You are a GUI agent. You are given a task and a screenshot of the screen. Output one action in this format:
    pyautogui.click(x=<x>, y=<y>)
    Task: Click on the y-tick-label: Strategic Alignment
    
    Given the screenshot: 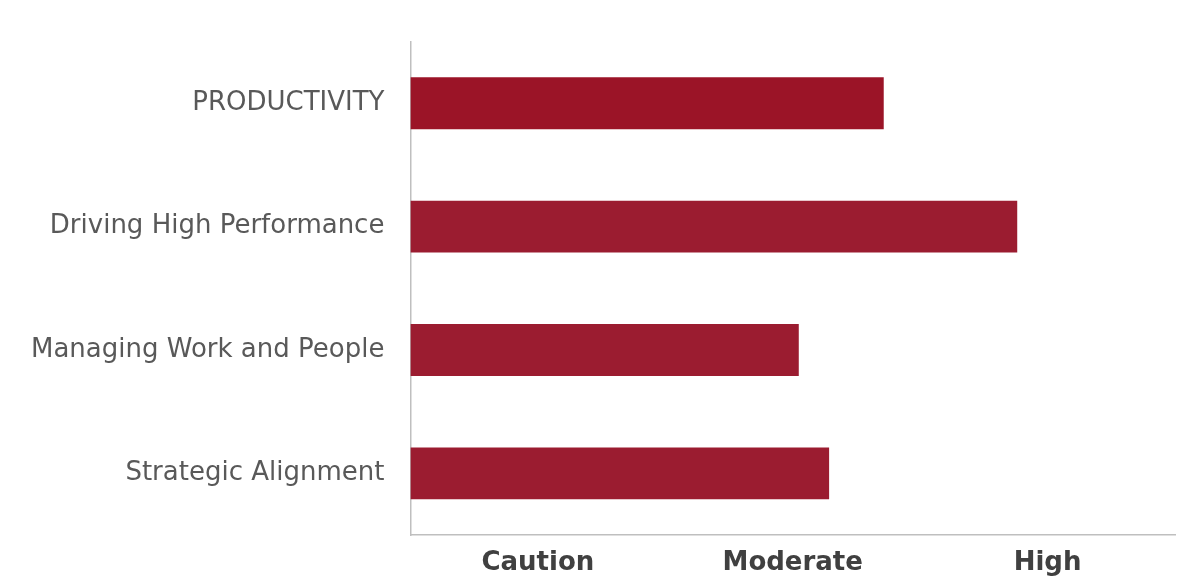 What is the action you would take?
    pyautogui.click(x=255, y=471)
    